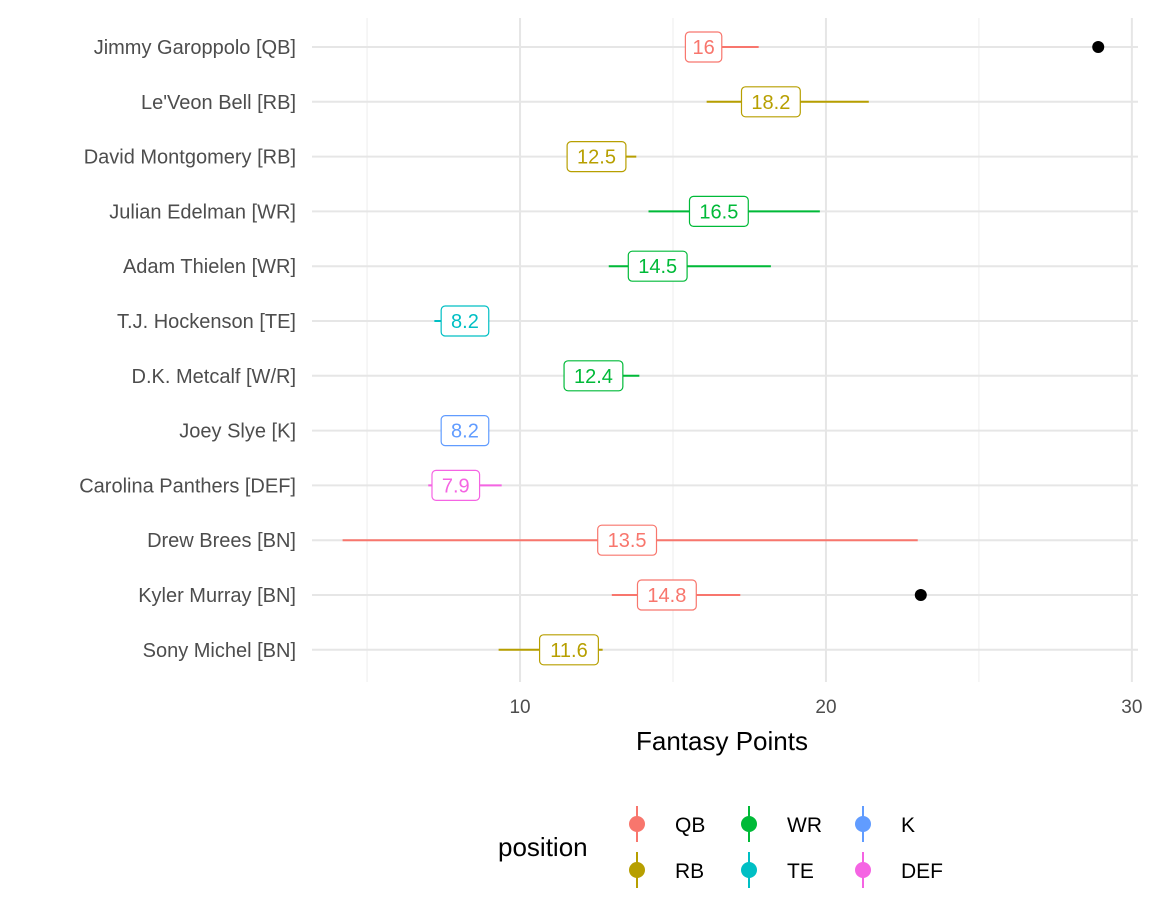 Image resolution: width=1152 pixels, height=921 pixels. Describe the element at coordinates (804, 825) in the screenshot. I see `legend-label: WR` at that location.